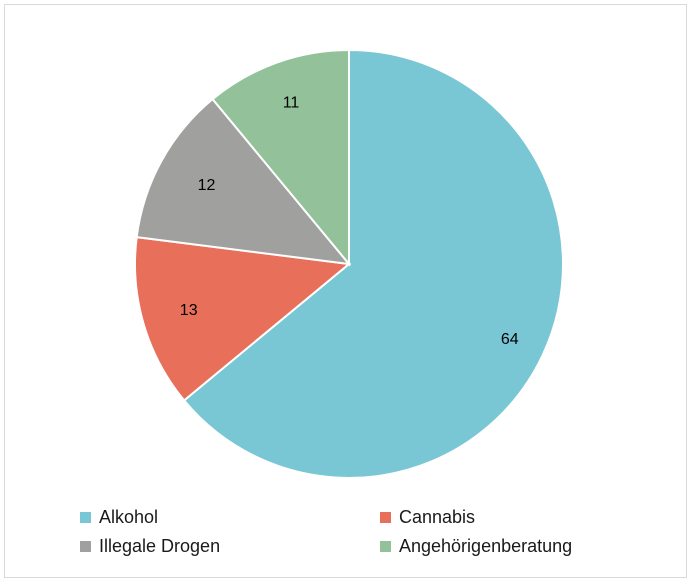 The image size is (691, 582). Describe the element at coordinates (207, 185) in the screenshot. I see `data-label-illegale-drogen: 12` at that location.